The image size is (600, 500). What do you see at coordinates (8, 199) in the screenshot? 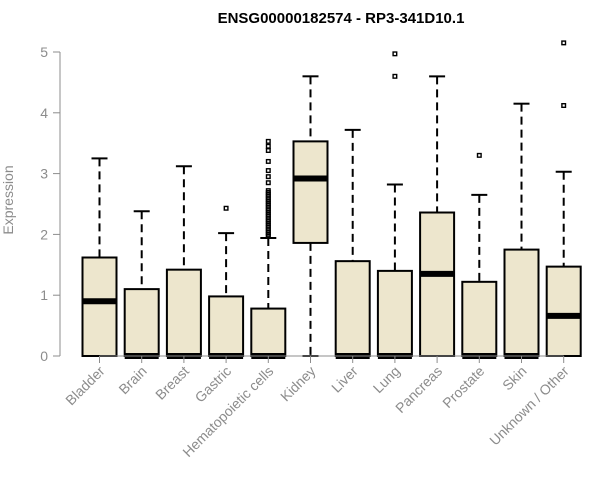
I see `y-axis-label: Expression` at bounding box center [8, 199].